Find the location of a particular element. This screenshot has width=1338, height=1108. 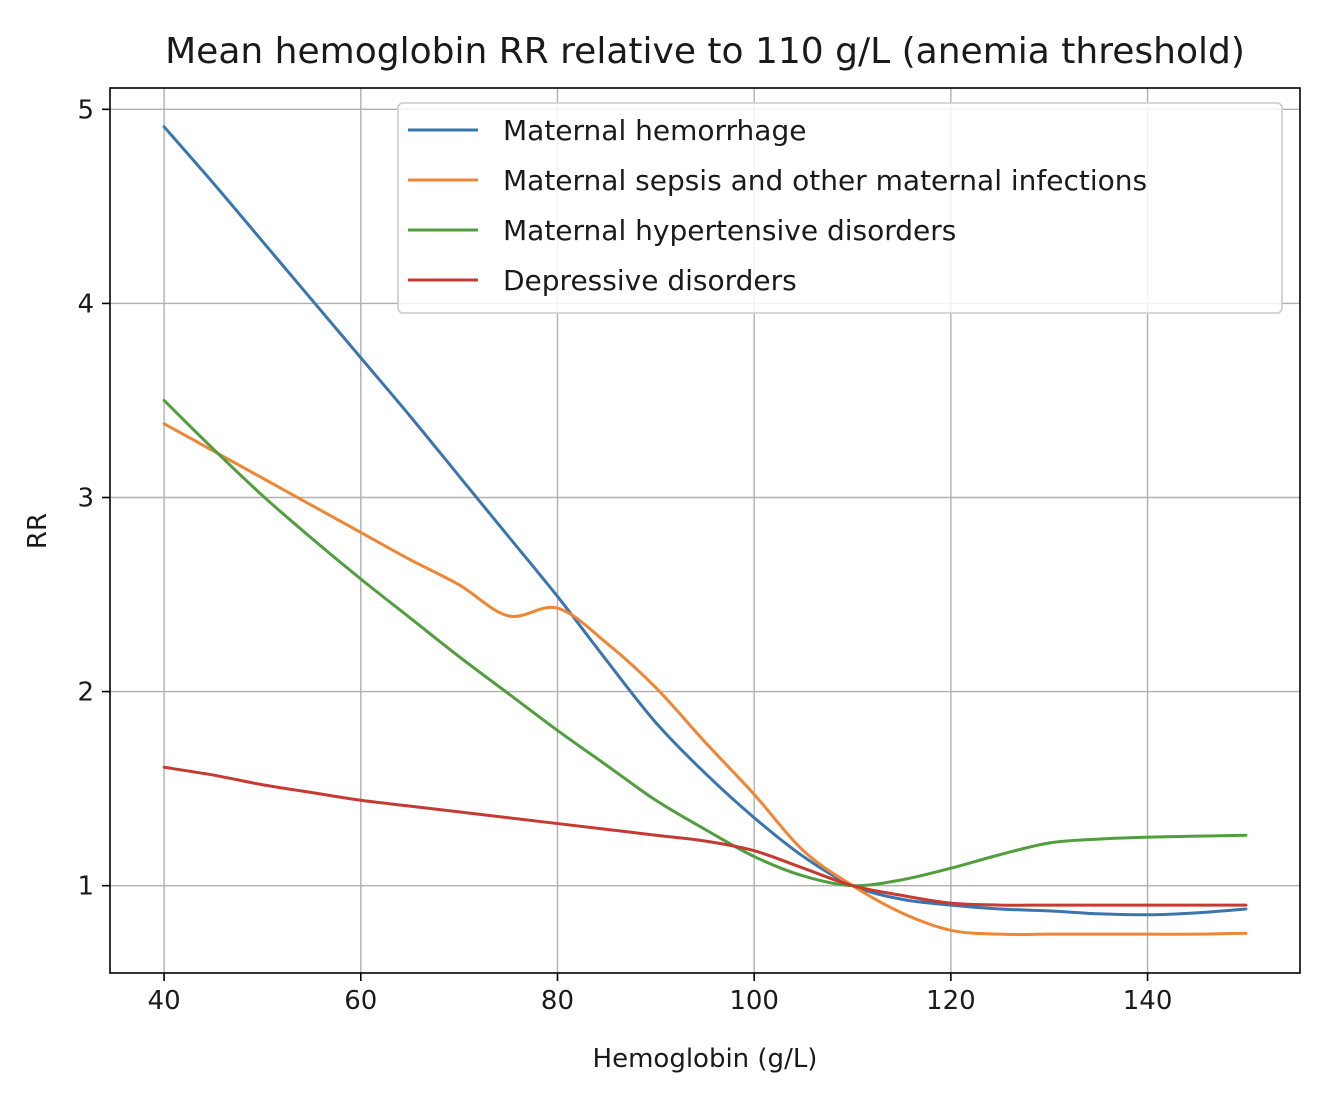

x-tick-label: 40 is located at coordinates (164, 1001).